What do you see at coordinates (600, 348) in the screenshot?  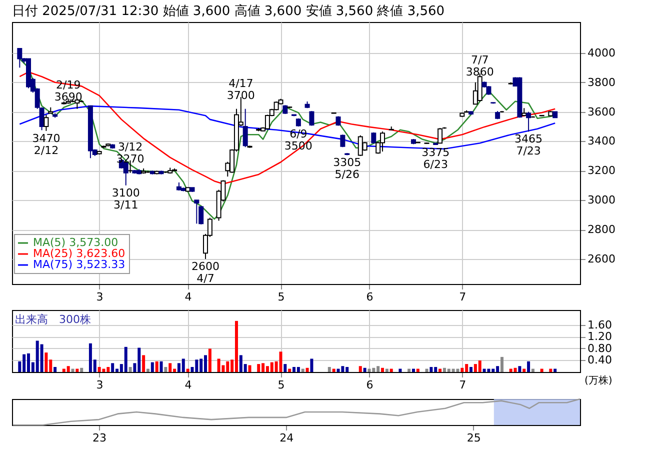 I see `y-tick-label: 0.80` at bounding box center [600, 348].